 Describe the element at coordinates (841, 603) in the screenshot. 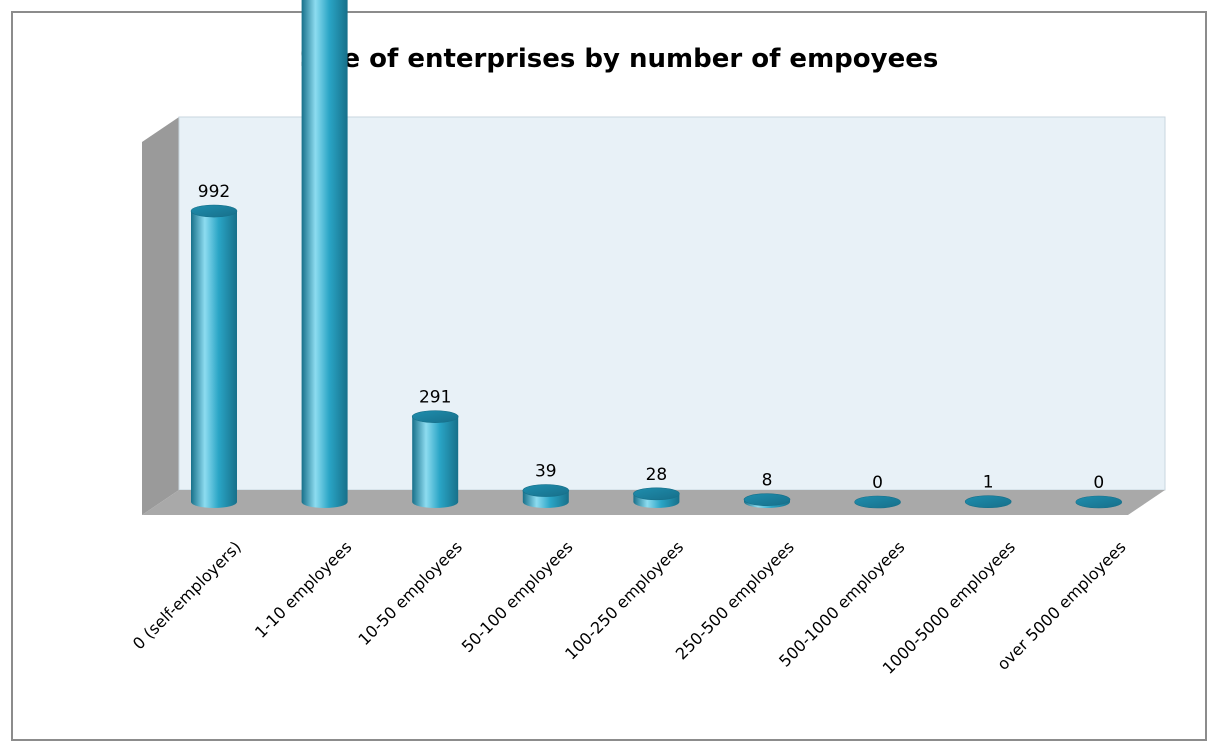

I see `x-tick-label: 500-1000 employees` at that location.